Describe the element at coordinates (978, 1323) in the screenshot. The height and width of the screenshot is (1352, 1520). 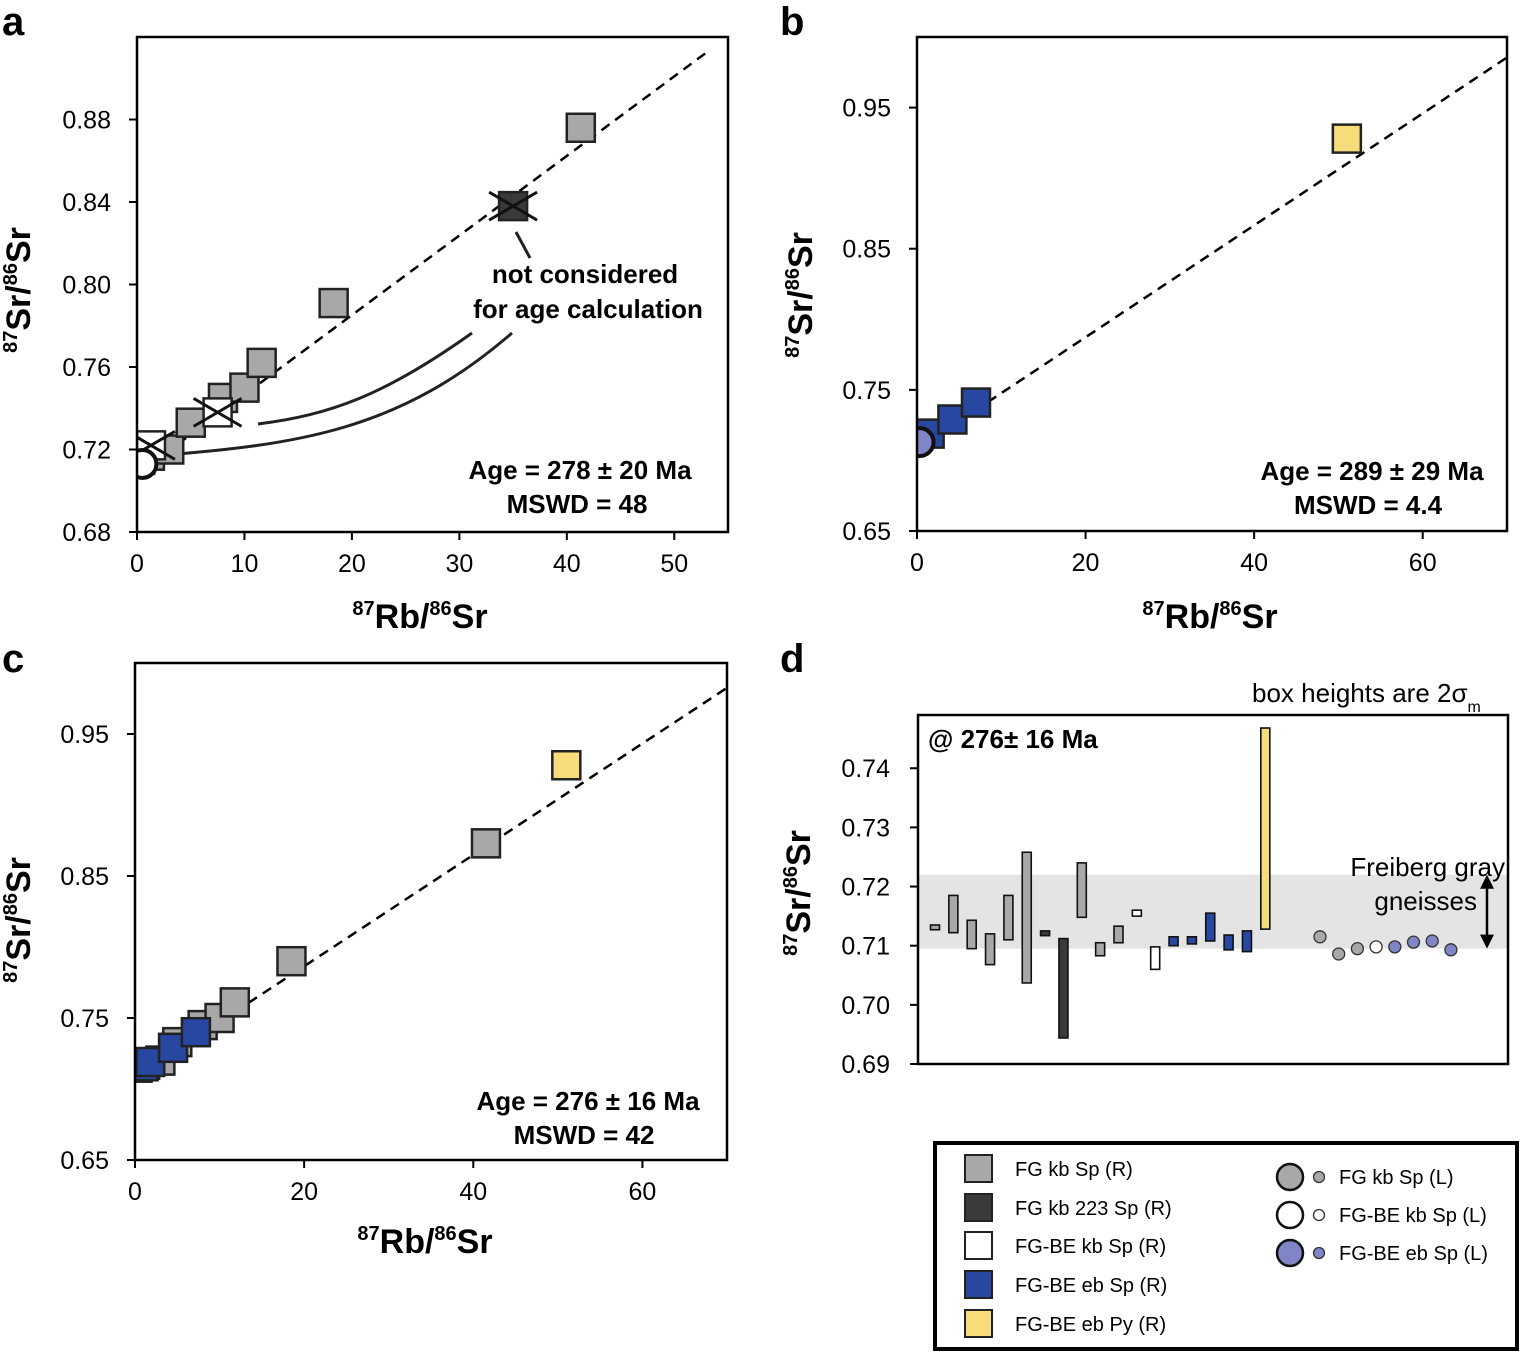
I see `legend-swatch-fgbe-eb-py-r` at that location.